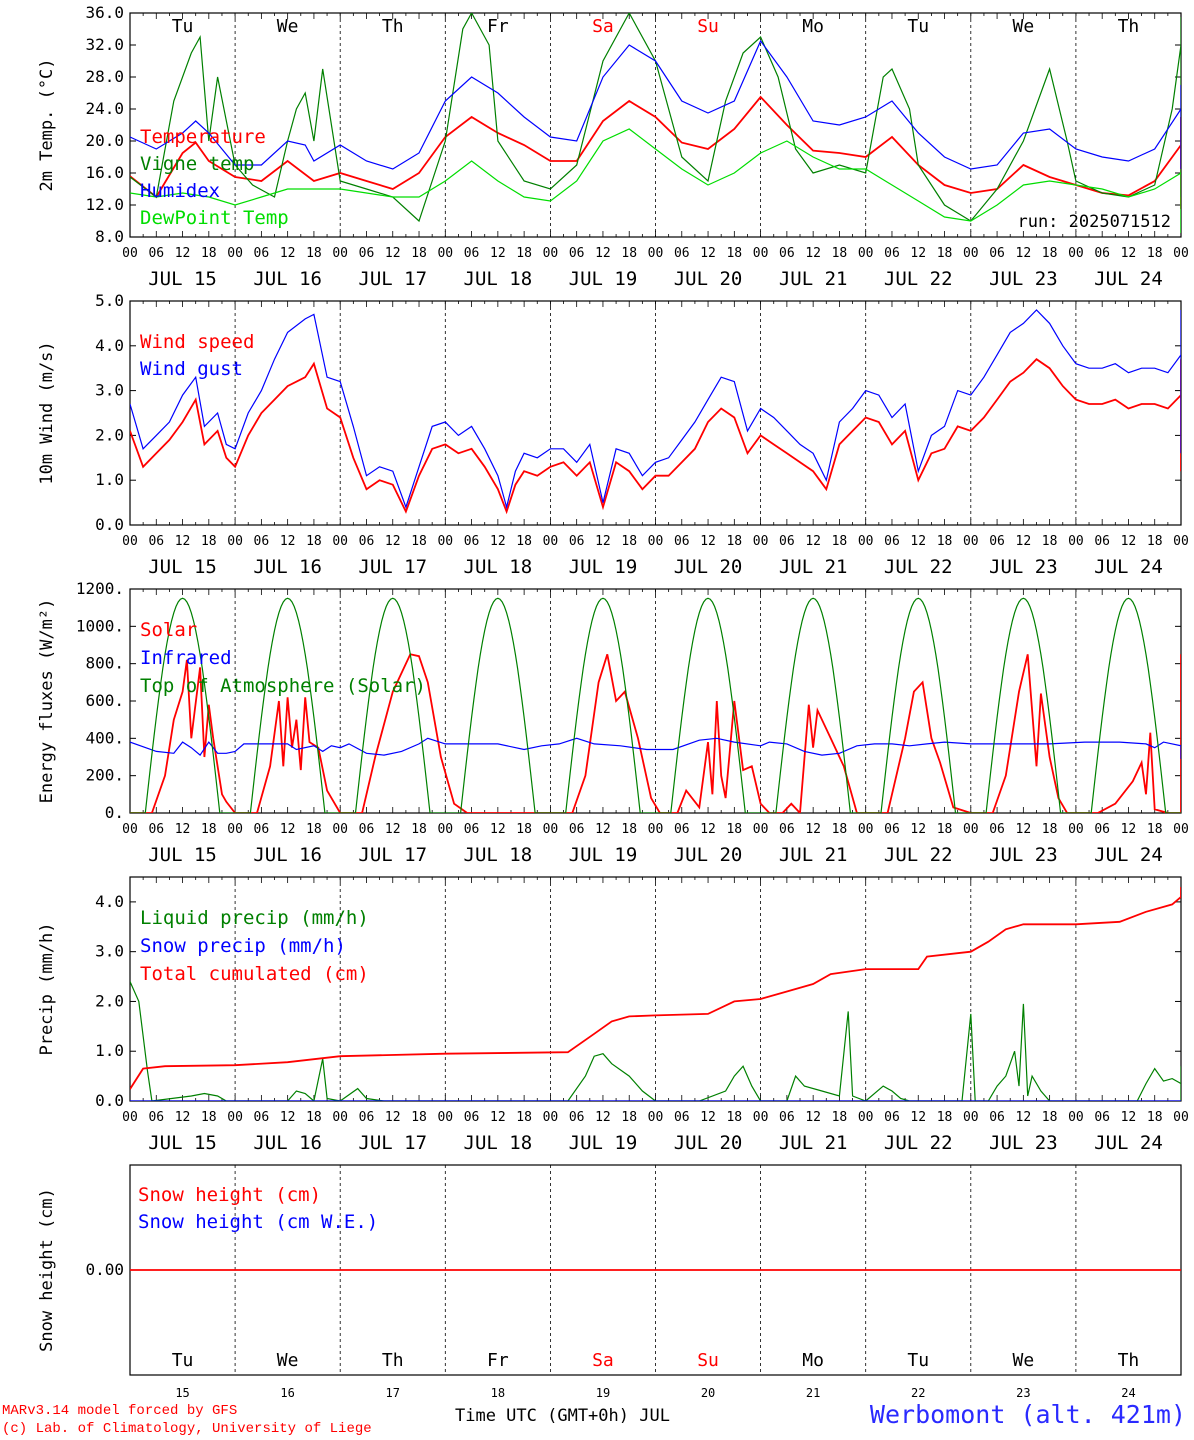  Describe the element at coordinates (104, 44) in the screenshot. I see `y-tick-label: 32.0` at that location.